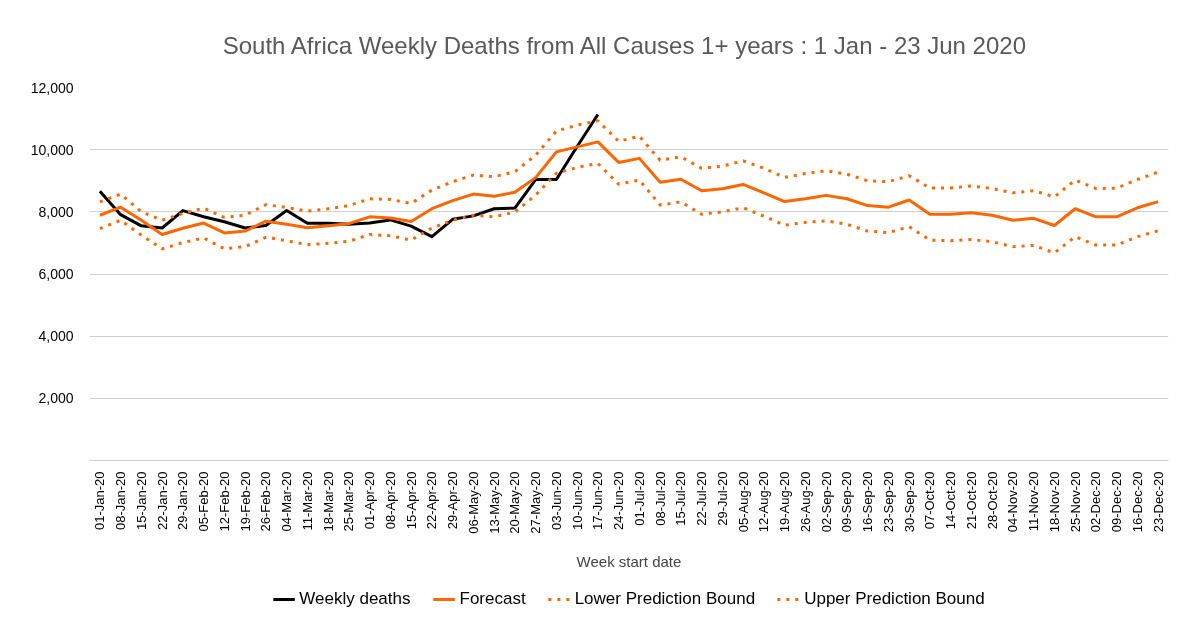 The height and width of the screenshot is (641, 1200). I want to click on x-tick-label: 09-Dec-20, so click(1117, 502).